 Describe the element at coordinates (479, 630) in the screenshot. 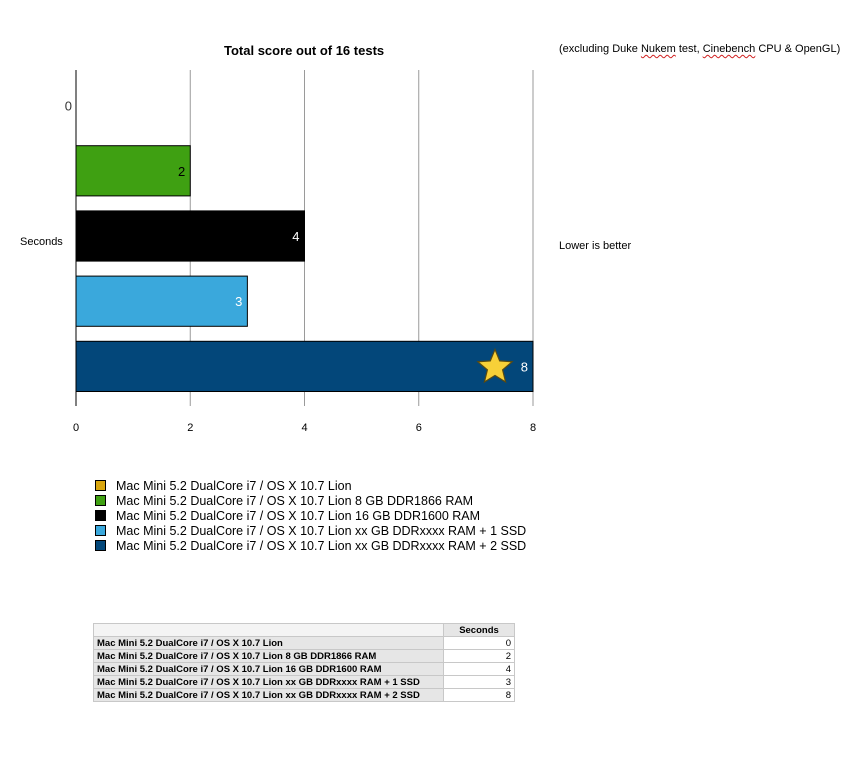

I see `table-header-seconds: Seconds` at that location.